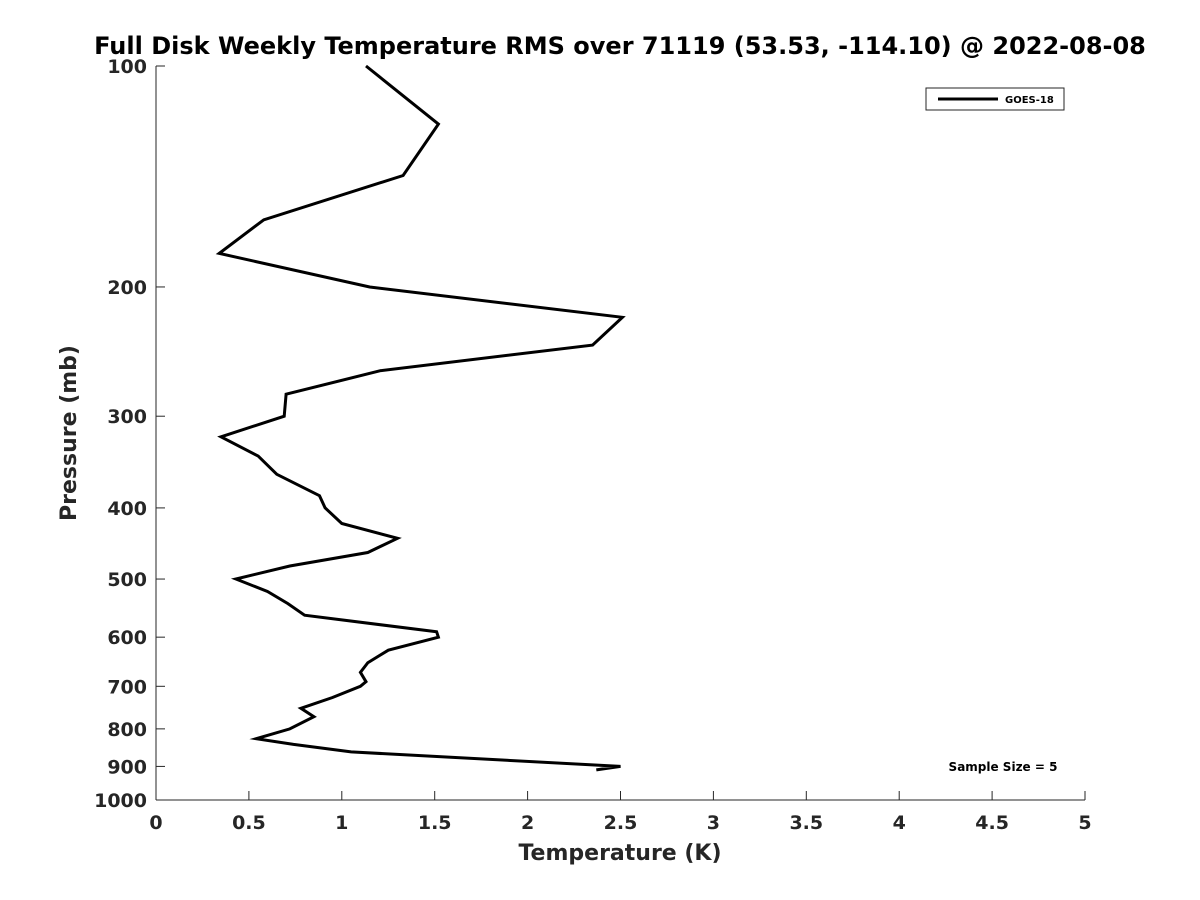  I want to click on y-axis-label: Pressure (mb), so click(69, 433).